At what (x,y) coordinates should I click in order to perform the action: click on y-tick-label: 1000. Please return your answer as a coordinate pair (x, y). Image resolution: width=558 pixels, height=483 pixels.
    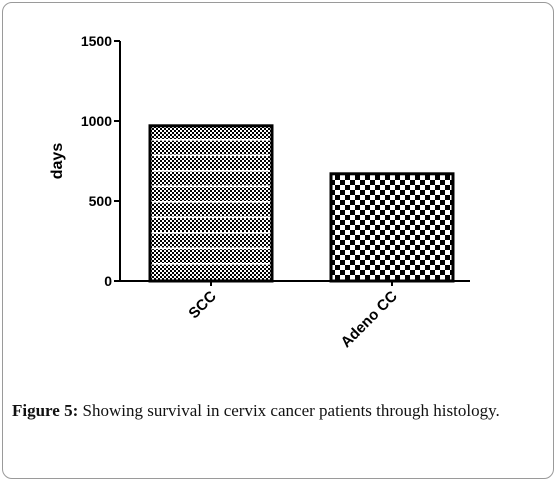
    Looking at the image, I should click on (96, 121).